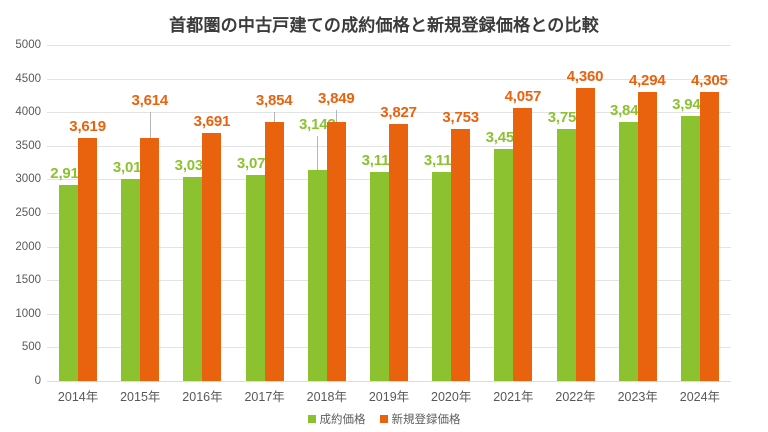 The height and width of the screenshot is (432, 768). I want to click on bar-group: 3,110 3,753, so click(451, 213).